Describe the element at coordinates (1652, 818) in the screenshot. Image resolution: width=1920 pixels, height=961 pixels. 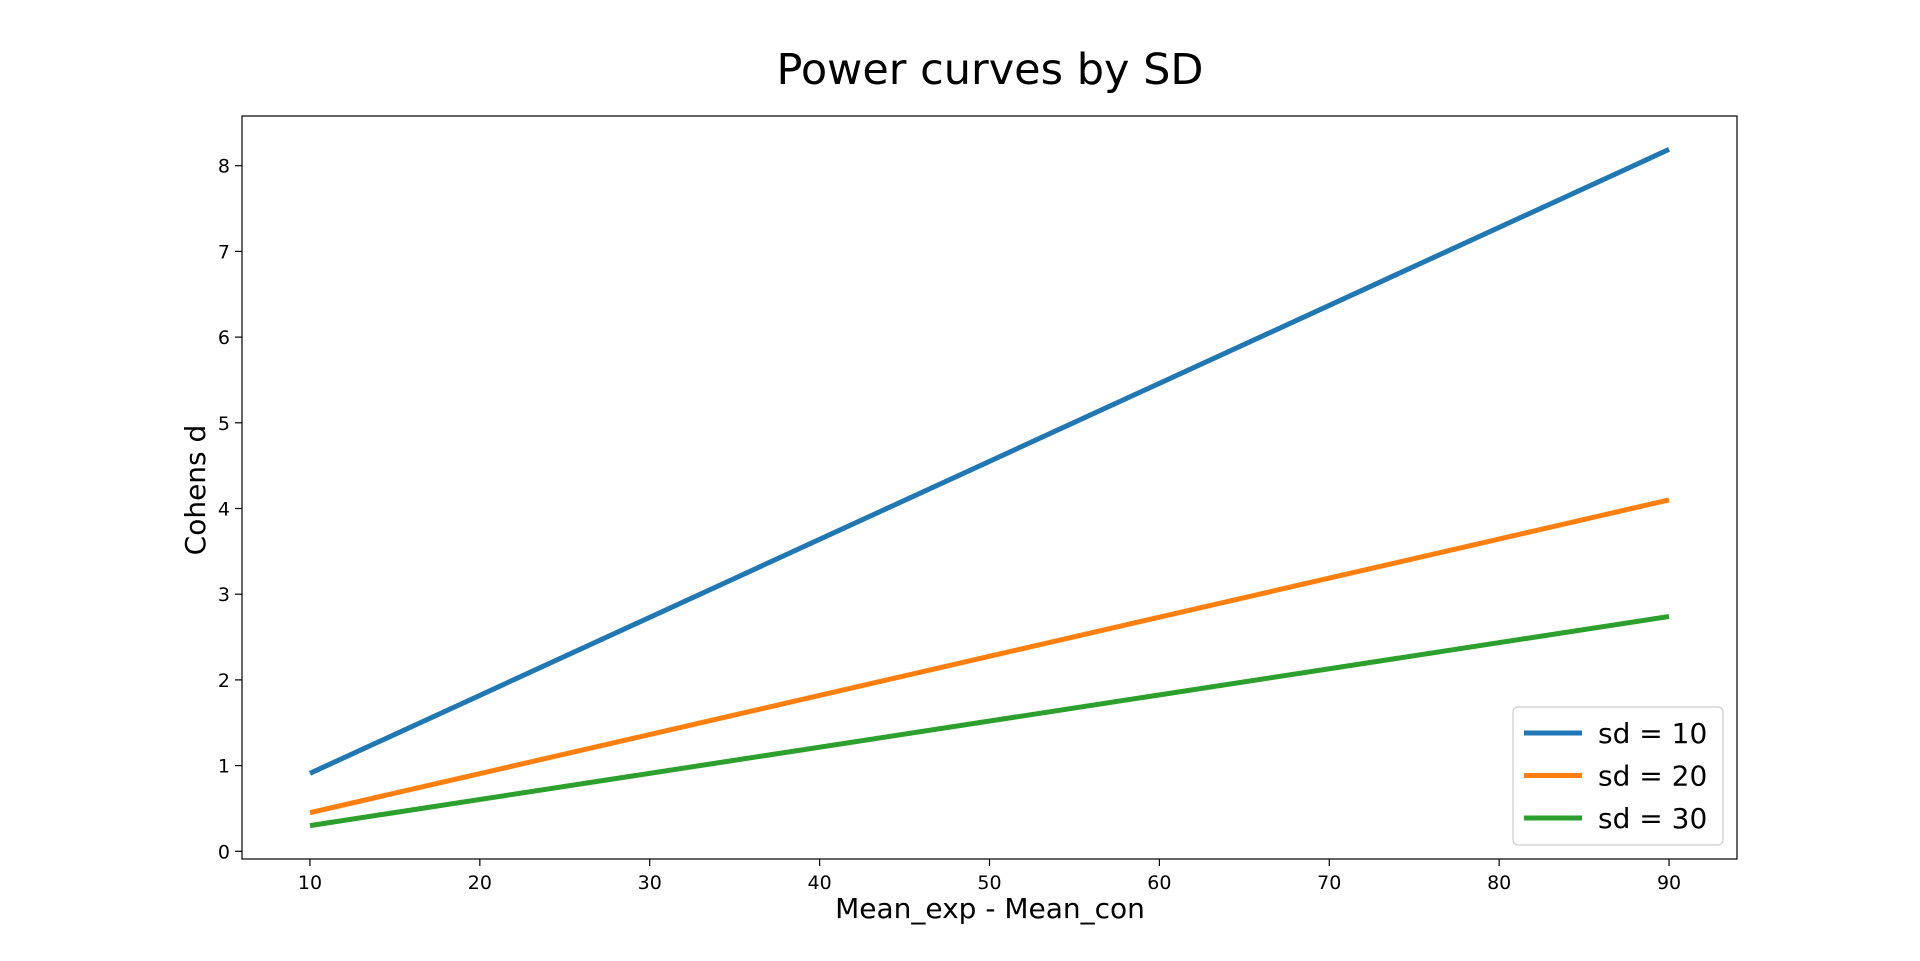
I see `legend-label: sd = 30` at that location.